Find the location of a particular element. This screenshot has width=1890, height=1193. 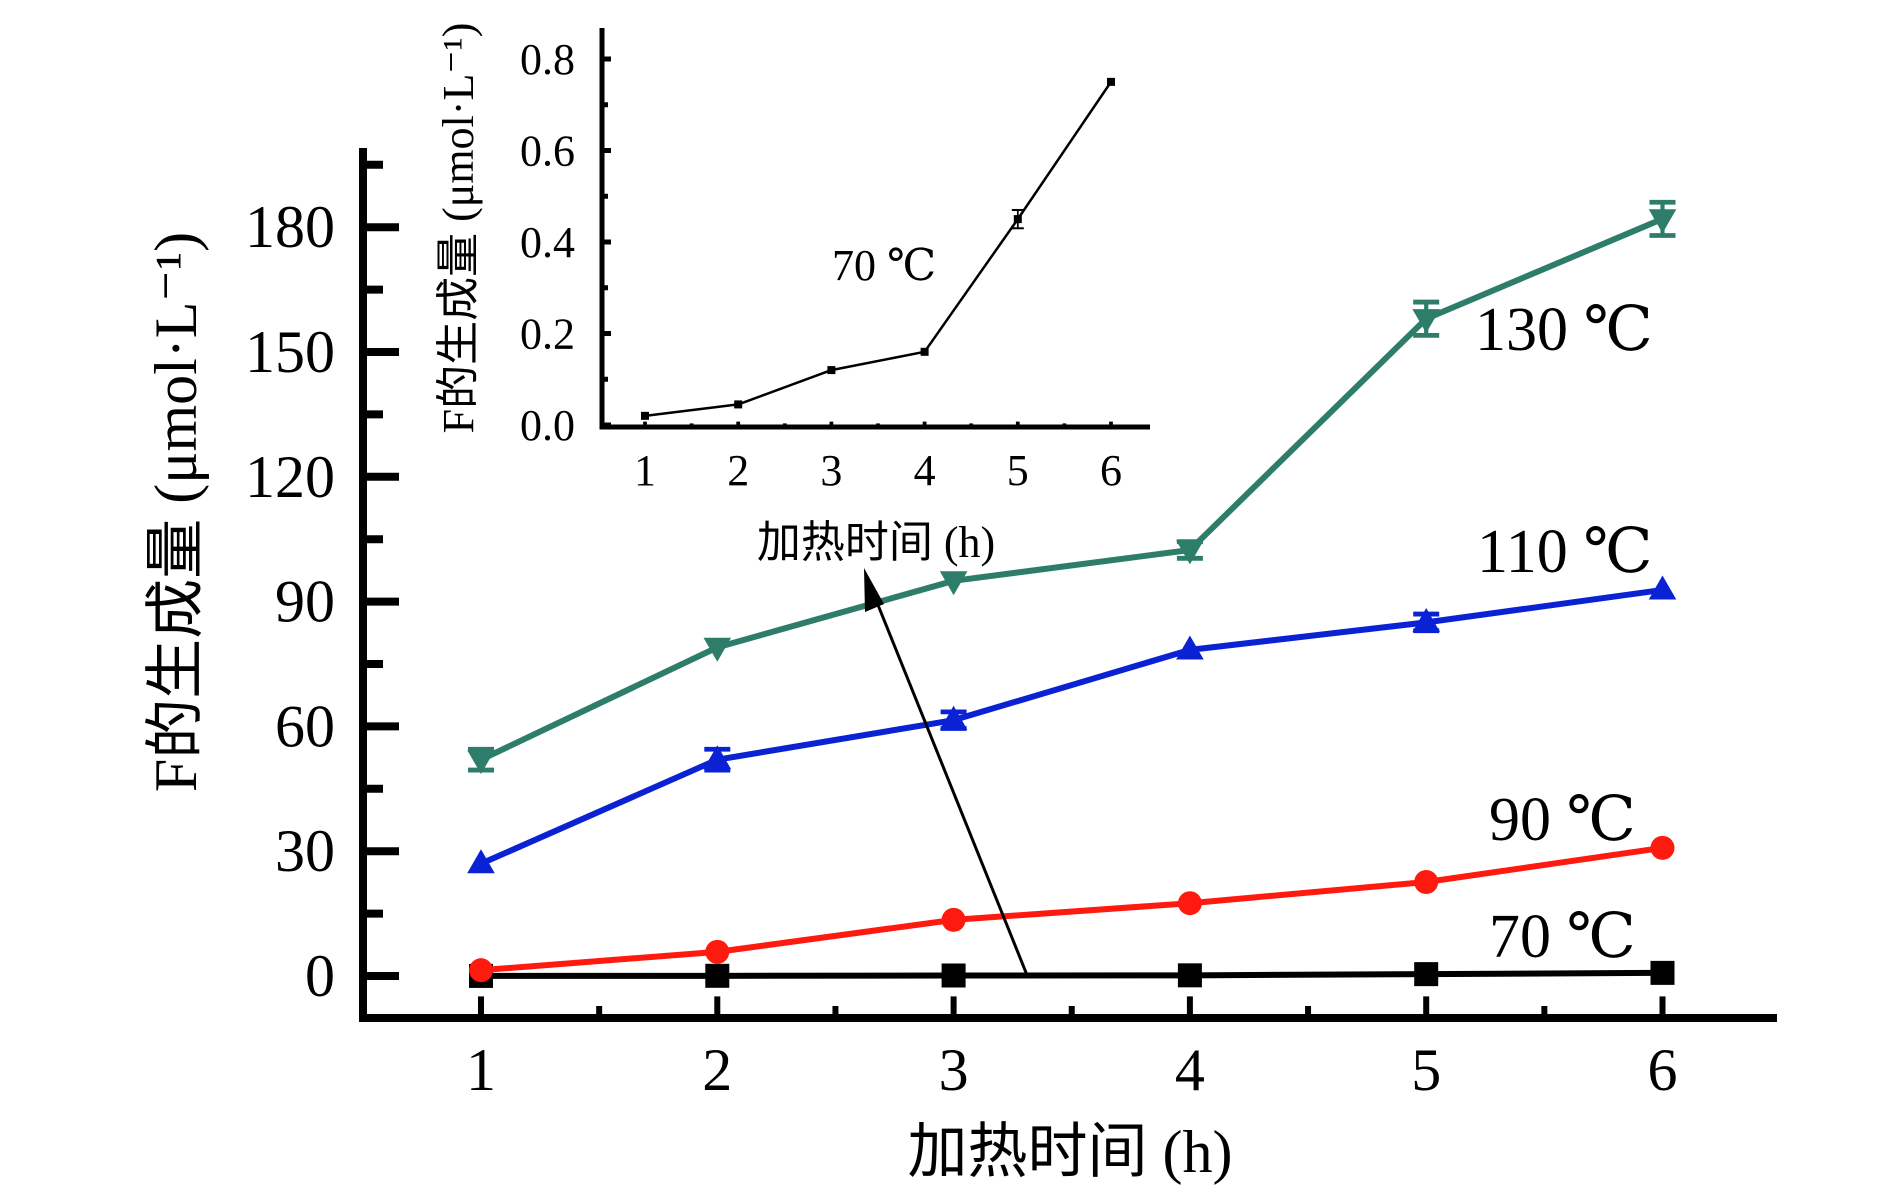

inset-y-tick-label: 0.4 is located at coordinates (547, 242).